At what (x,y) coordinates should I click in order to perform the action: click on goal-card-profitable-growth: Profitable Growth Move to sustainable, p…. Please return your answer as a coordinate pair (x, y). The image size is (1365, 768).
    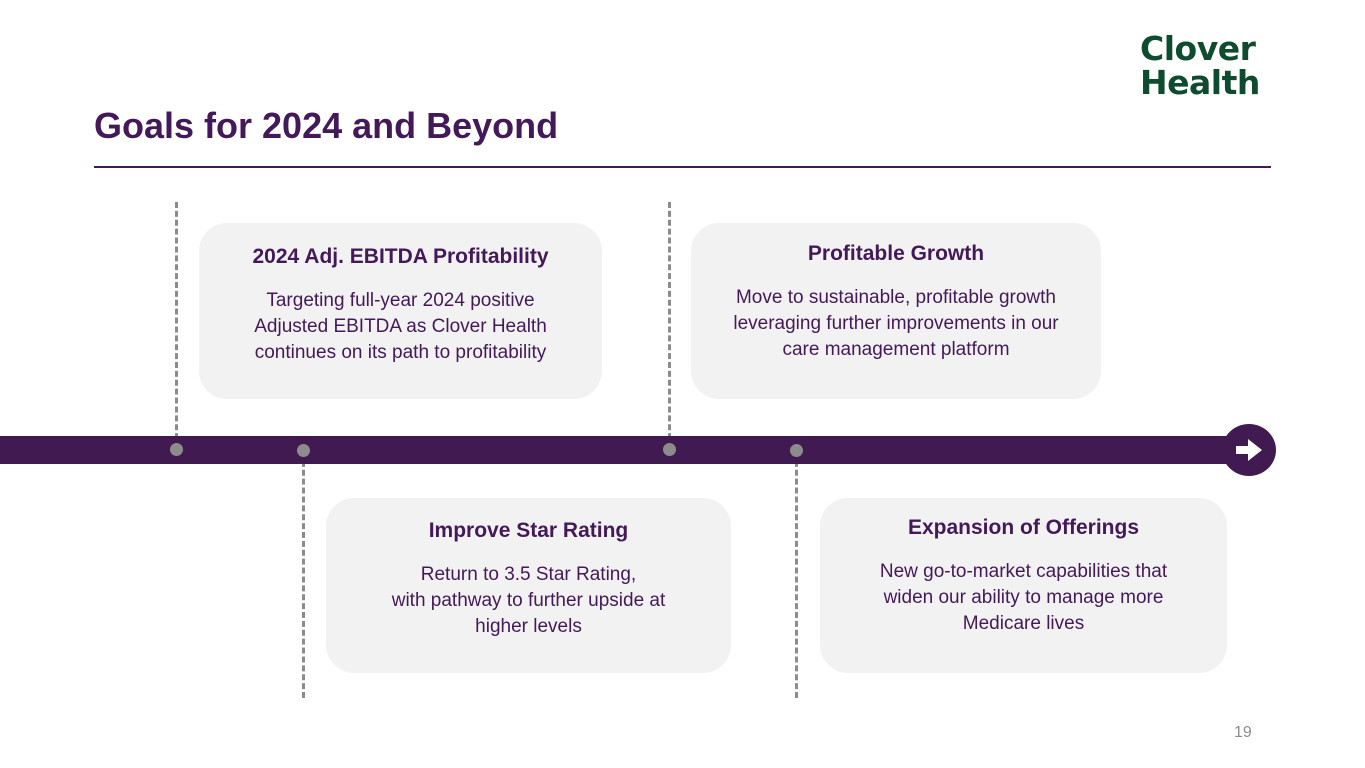
    Looking at the image, I should click on (896, 311).